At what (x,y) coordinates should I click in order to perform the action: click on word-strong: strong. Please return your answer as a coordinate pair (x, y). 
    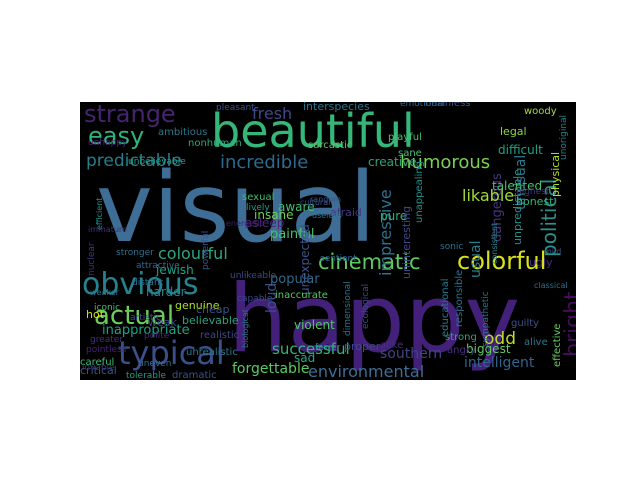
    Looking at the image, I should click on (461, 337).